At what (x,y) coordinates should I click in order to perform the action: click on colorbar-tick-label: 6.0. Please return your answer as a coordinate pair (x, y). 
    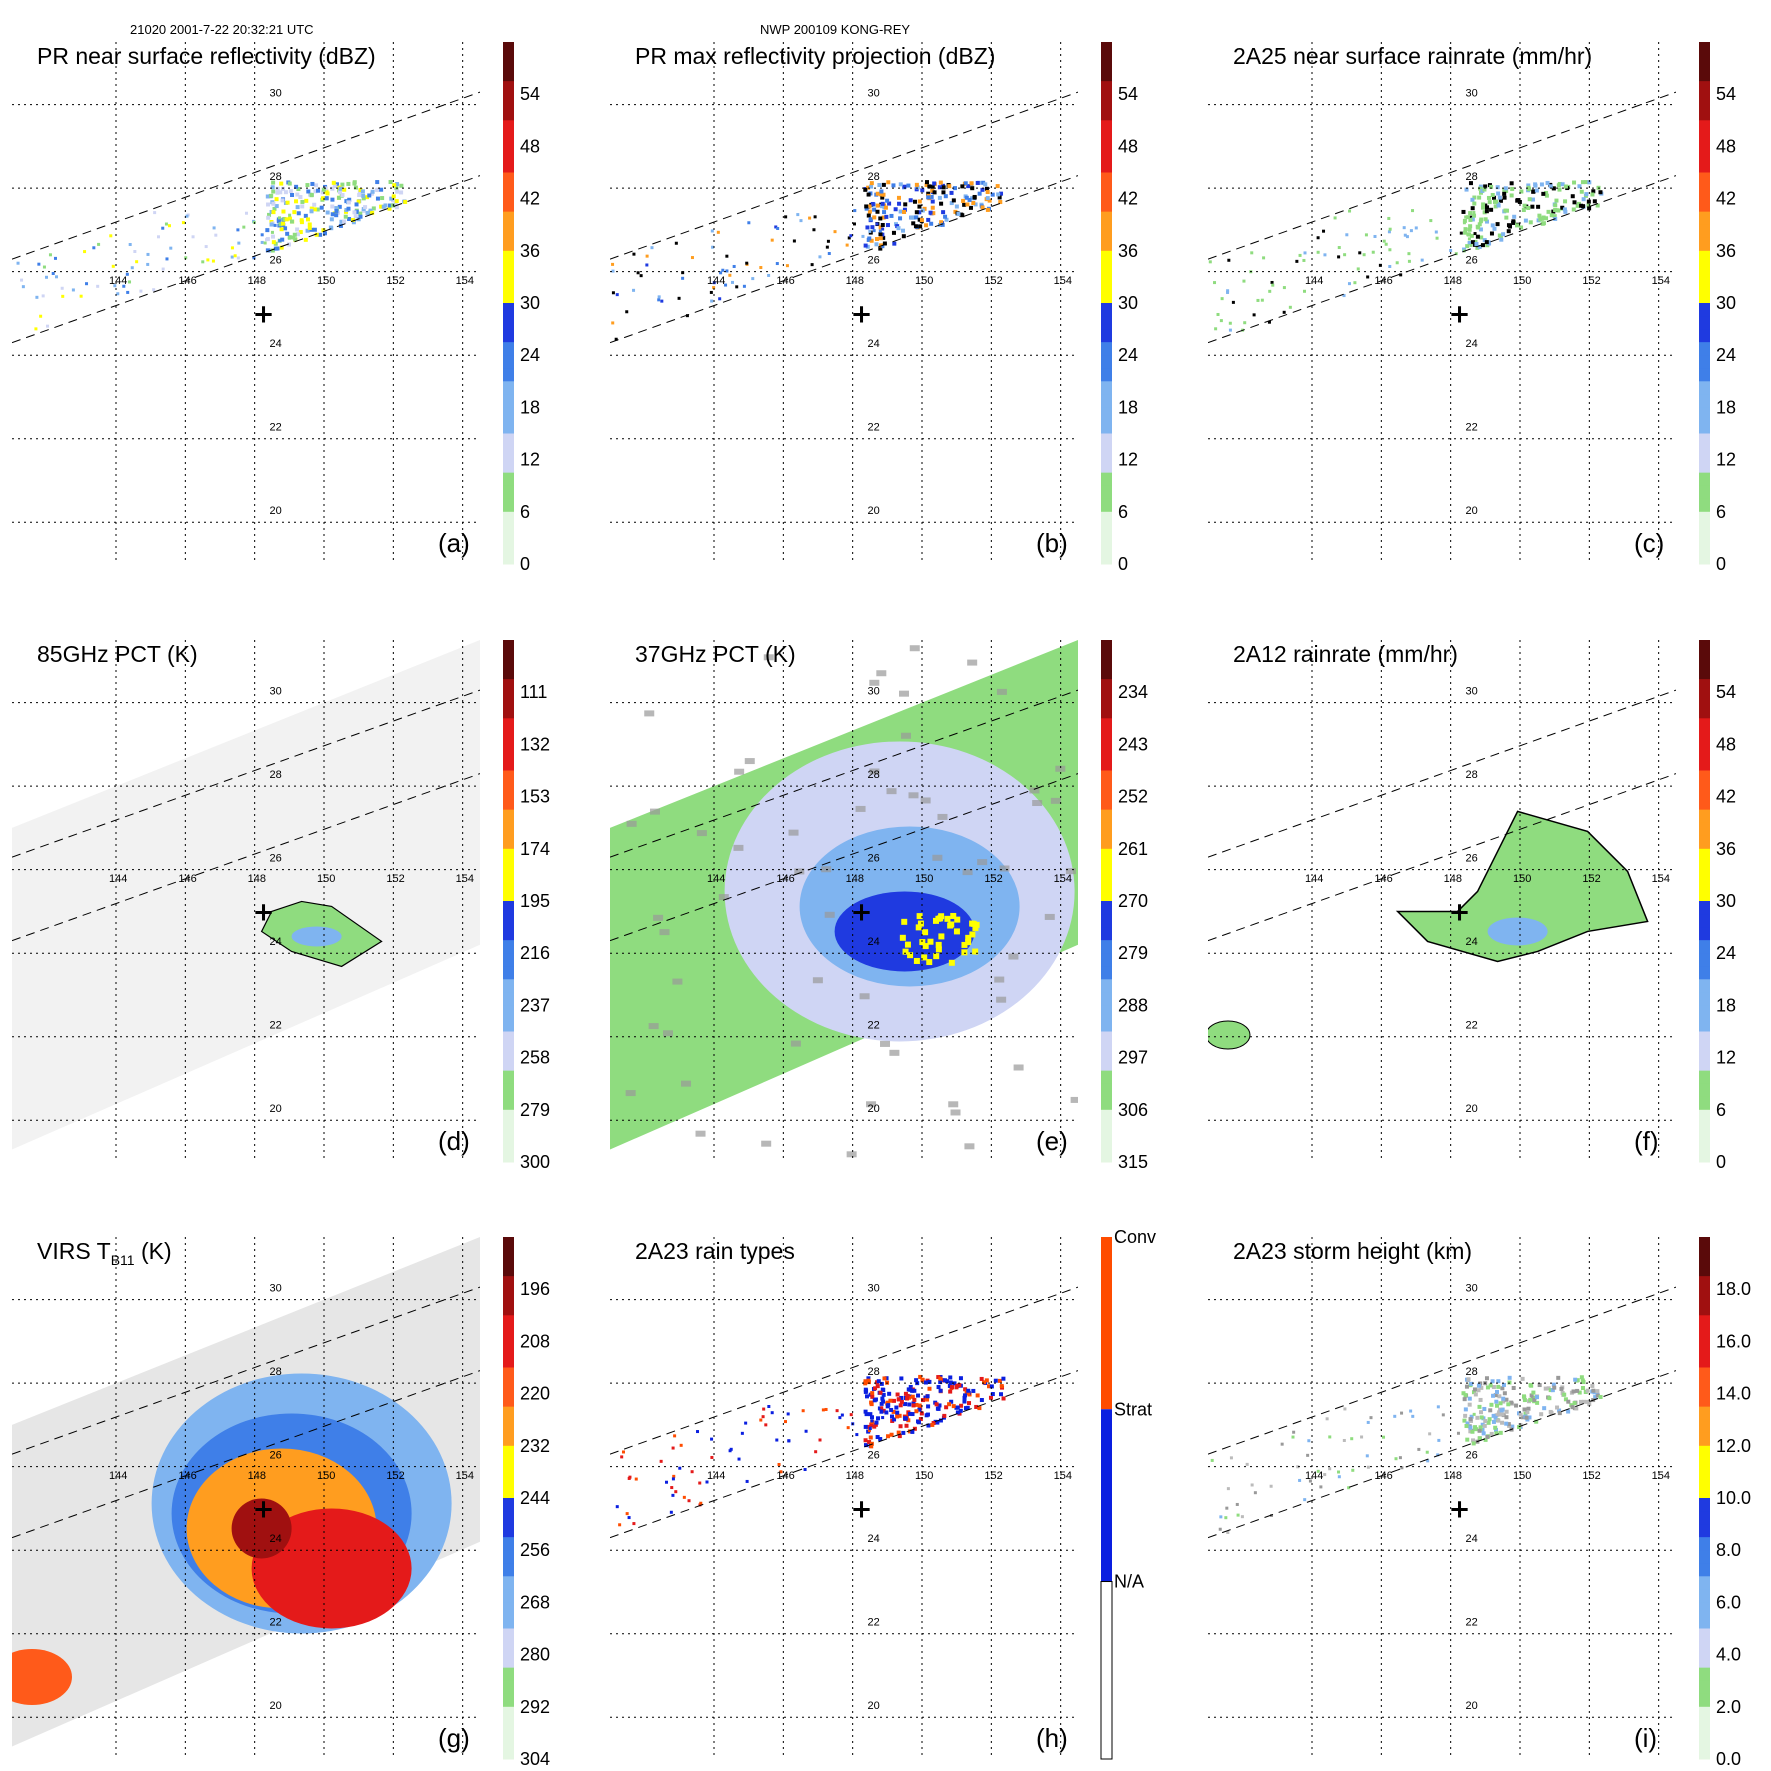
    Looking at the image, I should click on (1728, 1602).